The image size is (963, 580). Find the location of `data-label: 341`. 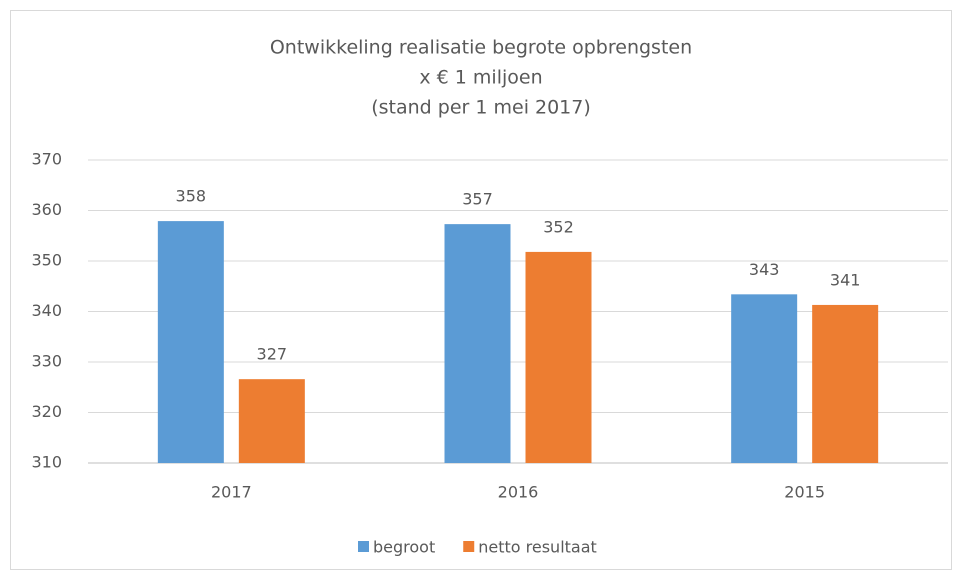

data-label: 341 is located at coordinates (845, 279).